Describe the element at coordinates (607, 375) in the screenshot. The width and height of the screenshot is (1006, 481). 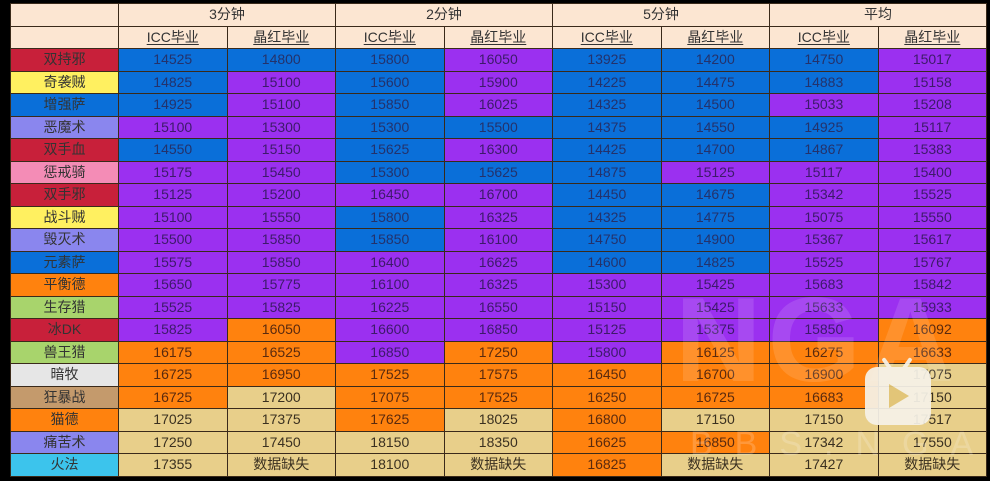
I see `dps-value-cell: 16450` at that location.